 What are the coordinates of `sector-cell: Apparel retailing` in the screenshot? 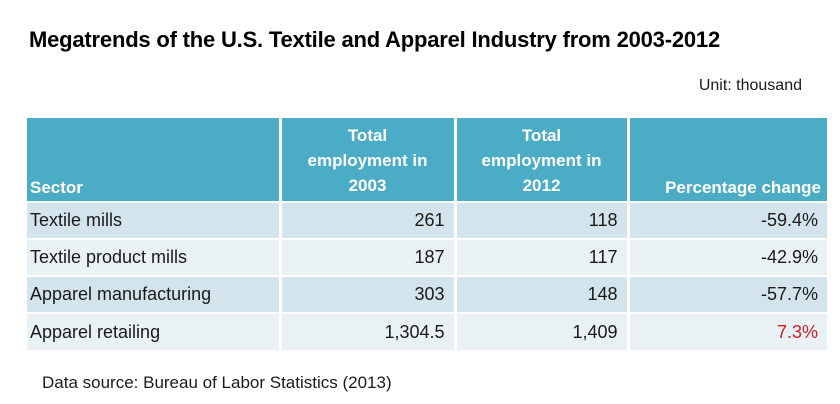 It's located at (154, 331).